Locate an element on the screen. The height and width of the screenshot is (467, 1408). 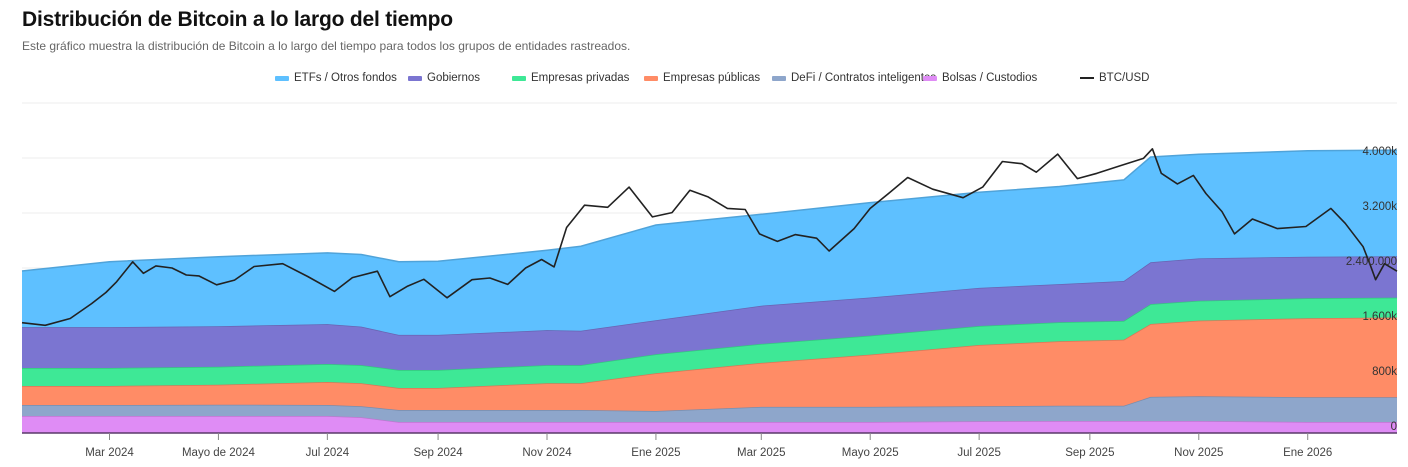
legend-item-defi: DeFi / Contratos inteligentes is located at coordinates (854, 78).